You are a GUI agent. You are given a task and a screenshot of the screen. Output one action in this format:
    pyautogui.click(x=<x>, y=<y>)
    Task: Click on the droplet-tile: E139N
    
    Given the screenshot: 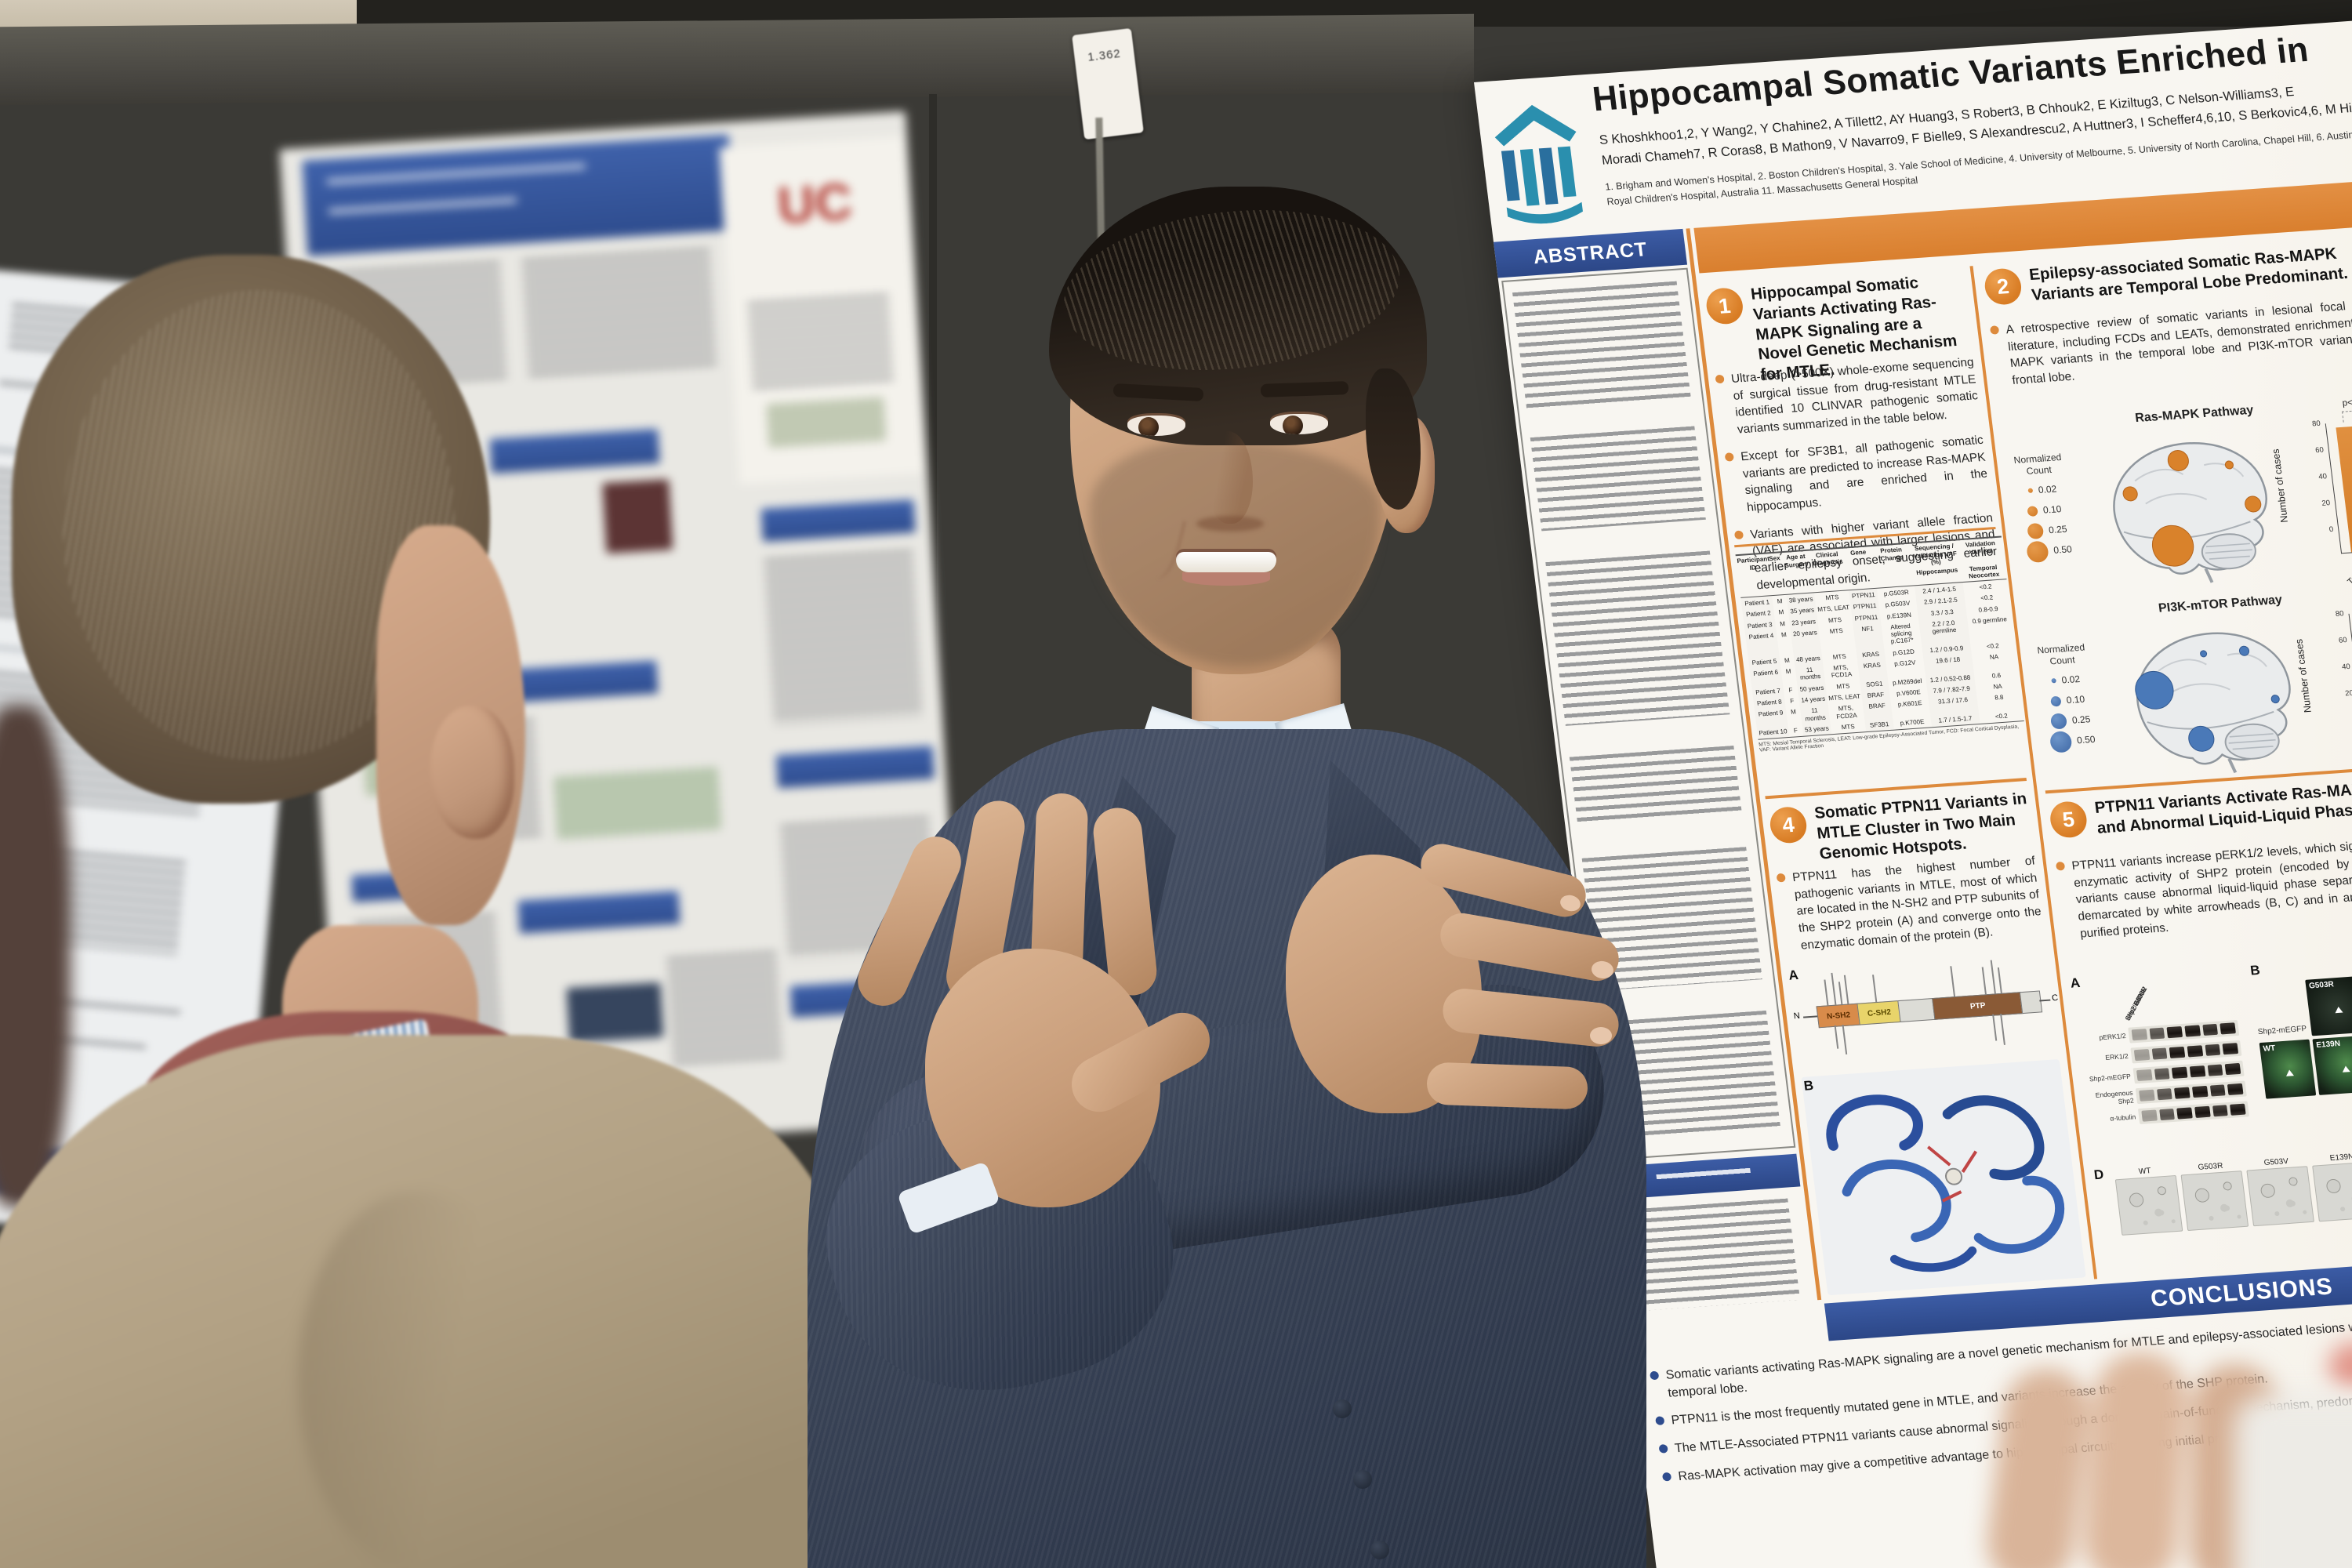 What is the action you would take?
    pyautogui.click(x=2331, y=1186)
    